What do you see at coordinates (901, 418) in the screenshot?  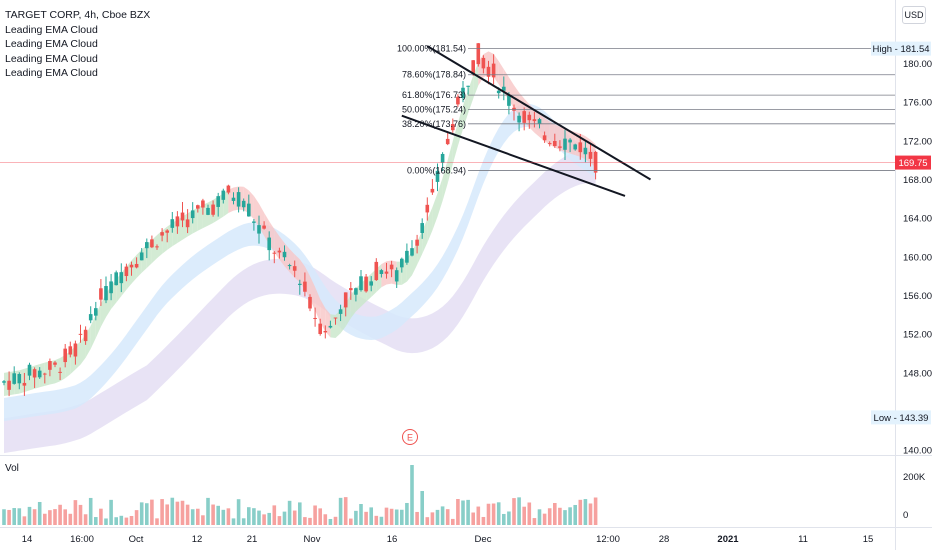 I see `low-label: Low - 143.39` at bounding box center [901, 418].